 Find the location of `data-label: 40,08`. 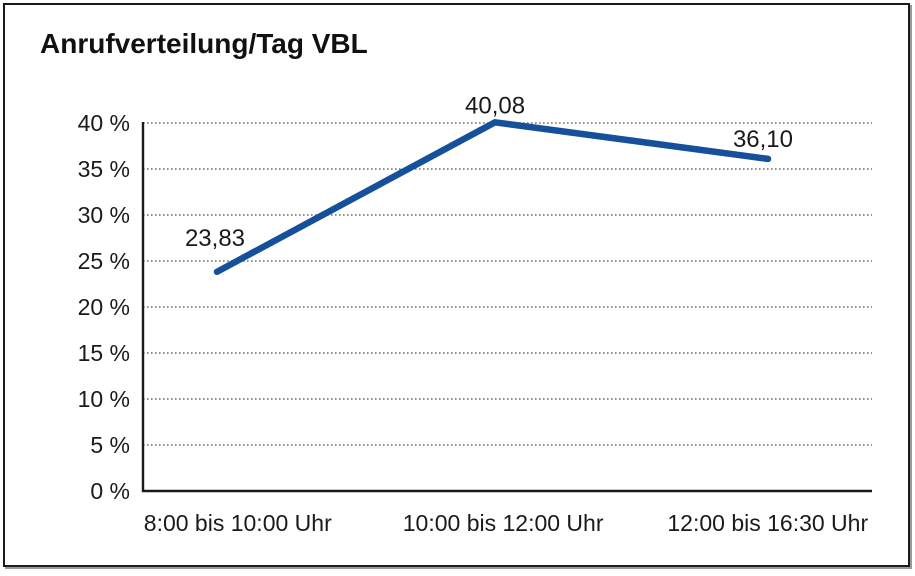

data-label: 40,08 is located at coordinates (495, 105).